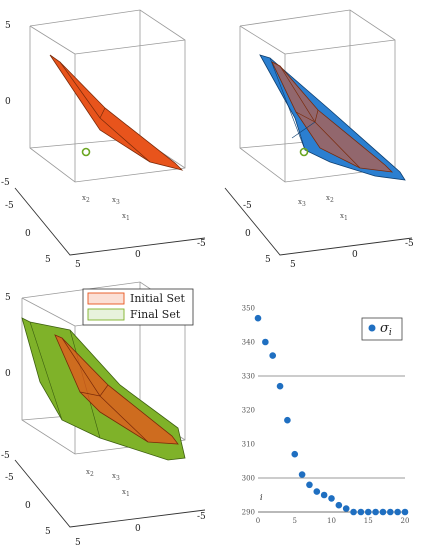 Image resolution: width=425 pixels, height=549 pixels. What do you see at coordinates (248, 309) in the screenshot?
I see `y-tick-350: 350` at bounding box center [248, 309].